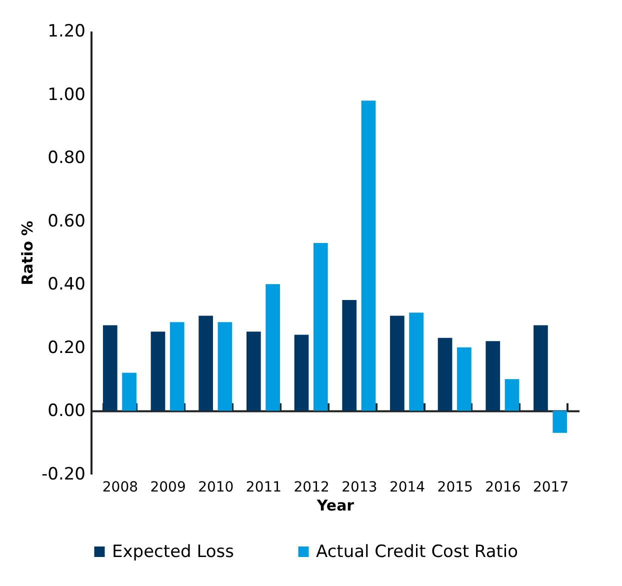 The height and width of the screenshot is (586, 622). Describe the element at coordinates (407, 488) in the screenshot. I see `x-tick-label: 2014` at that location.